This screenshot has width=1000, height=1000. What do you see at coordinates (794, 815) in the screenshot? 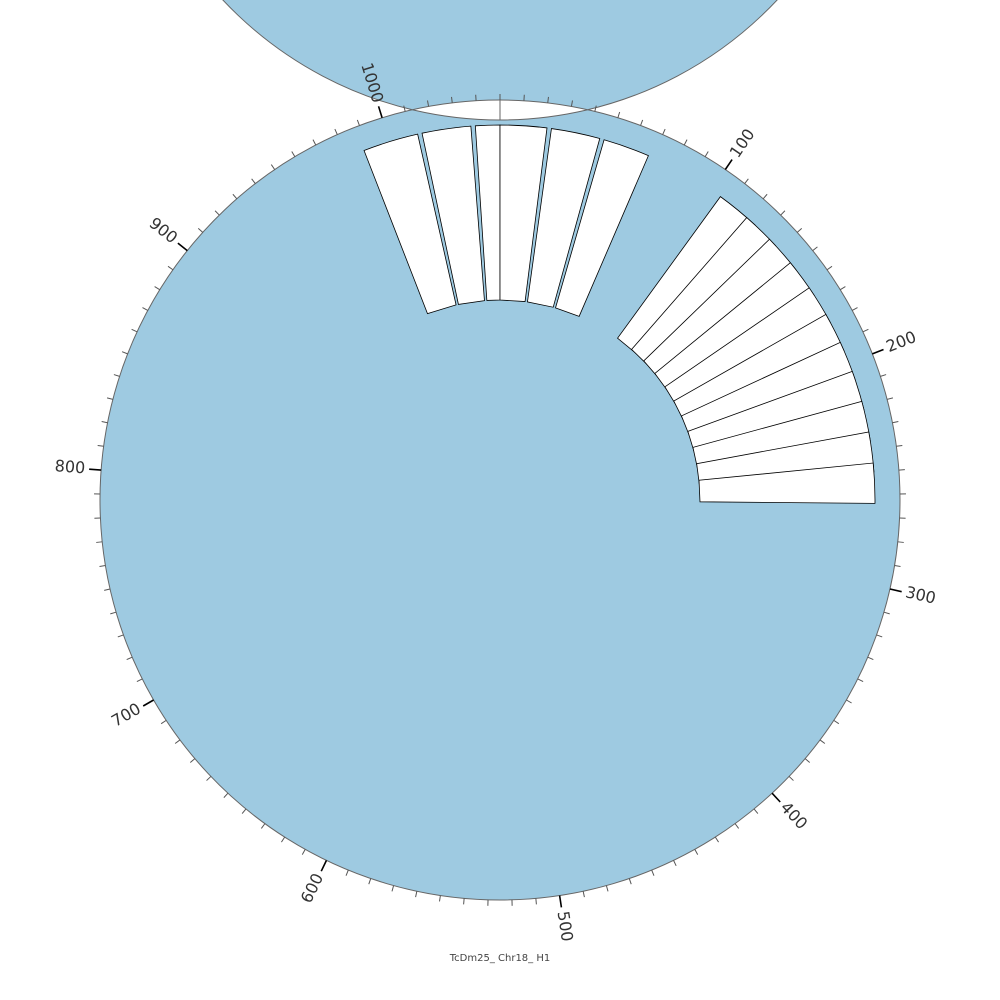
I see `tick-label: 400` at bounding box center [794, 815].